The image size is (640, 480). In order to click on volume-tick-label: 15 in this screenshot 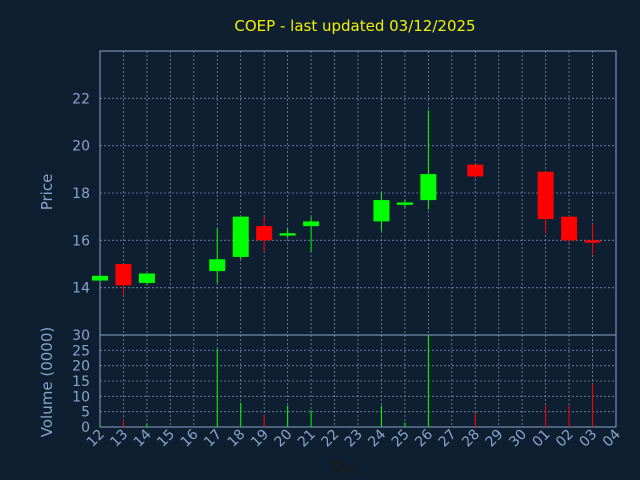, I will do `click(81, 382)`.